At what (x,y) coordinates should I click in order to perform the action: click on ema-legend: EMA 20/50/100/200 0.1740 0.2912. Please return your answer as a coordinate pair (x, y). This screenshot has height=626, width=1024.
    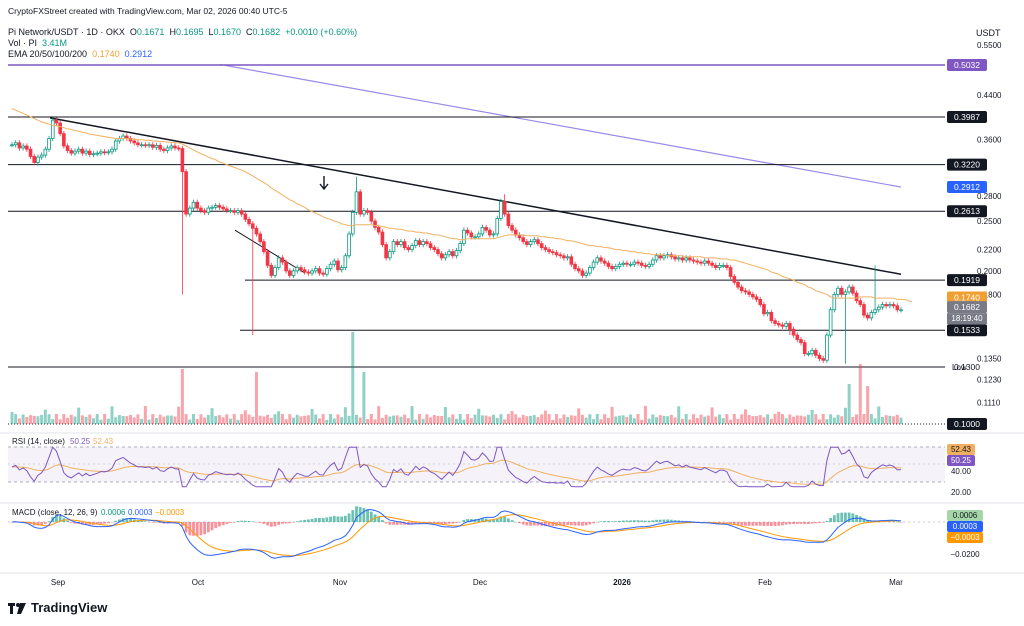
    Looking at the image, I should click on (80, 54).